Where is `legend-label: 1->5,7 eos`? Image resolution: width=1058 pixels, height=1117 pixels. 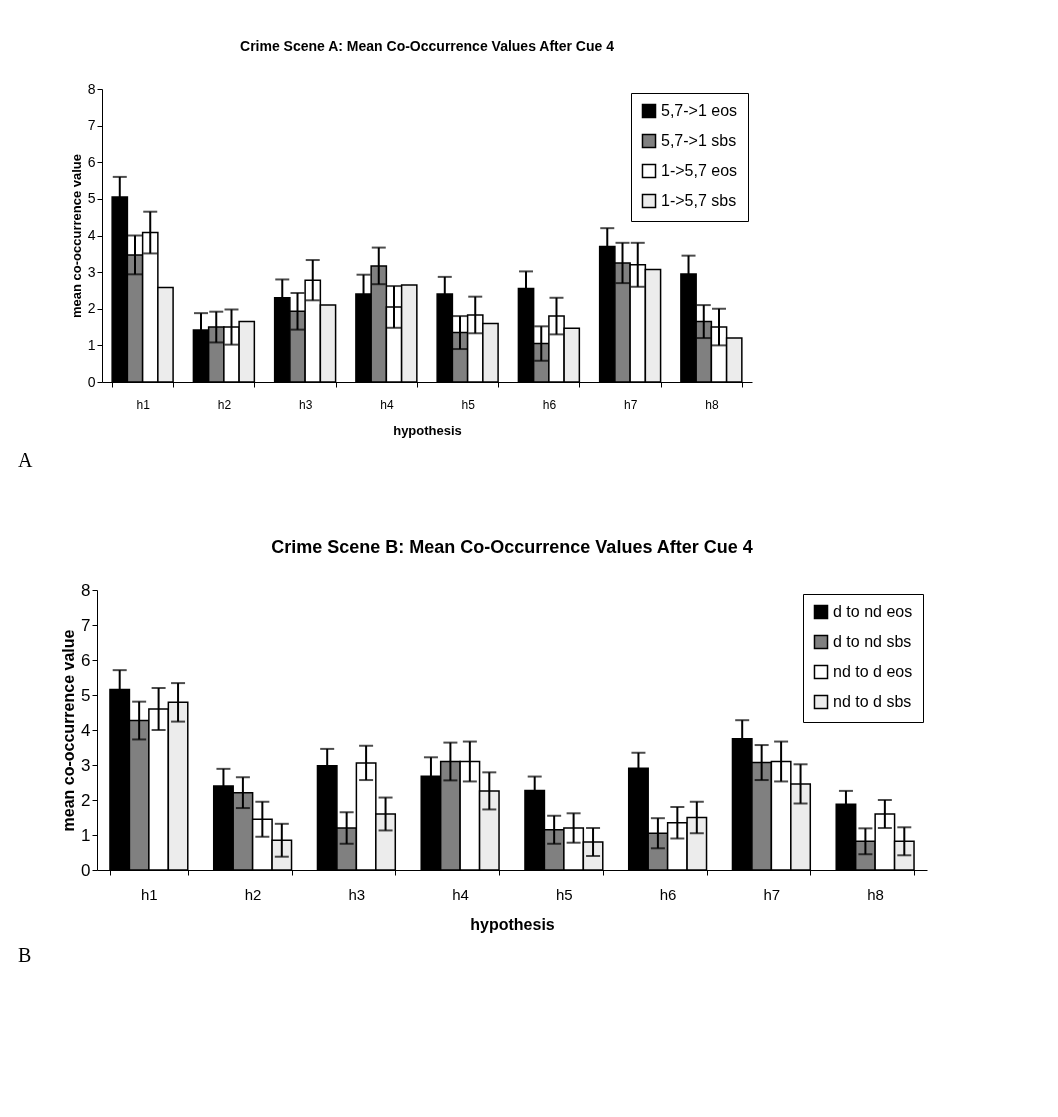 legend-label: 1->5,7 eos is located at coordinates (699, 170).